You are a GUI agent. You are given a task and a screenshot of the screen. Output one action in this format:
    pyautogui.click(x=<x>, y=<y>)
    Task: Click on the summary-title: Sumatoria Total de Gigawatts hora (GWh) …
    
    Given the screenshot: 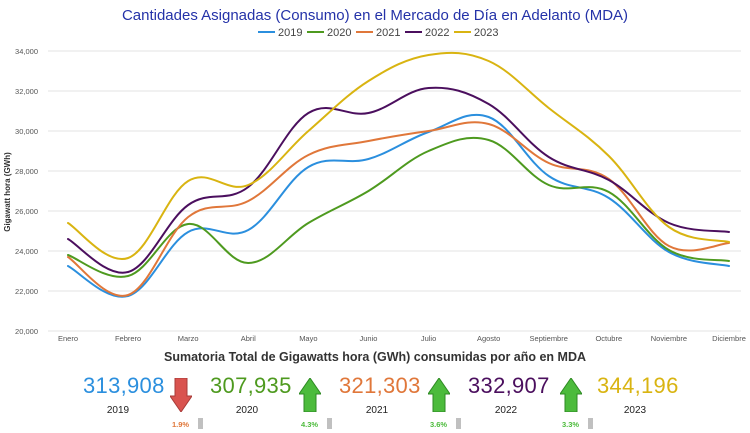 What is the action you would take?
    pyautogui.click(x=375, y=357)
    